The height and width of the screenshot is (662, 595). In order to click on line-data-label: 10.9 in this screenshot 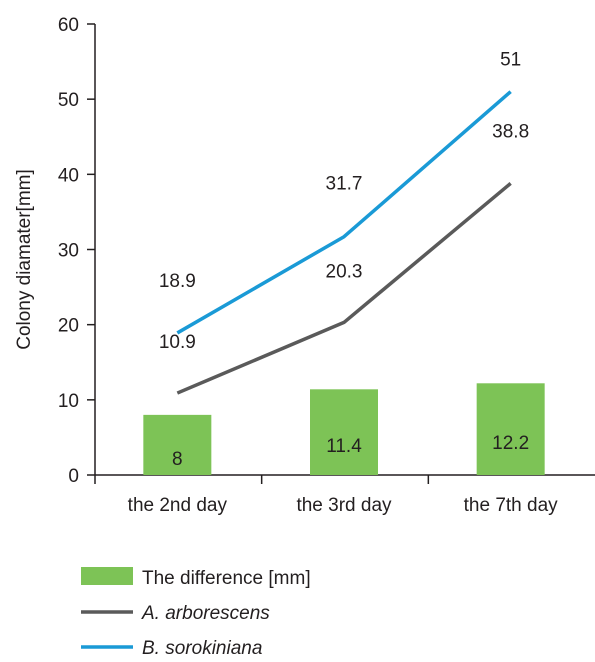, I will do `click(177, 342)`.